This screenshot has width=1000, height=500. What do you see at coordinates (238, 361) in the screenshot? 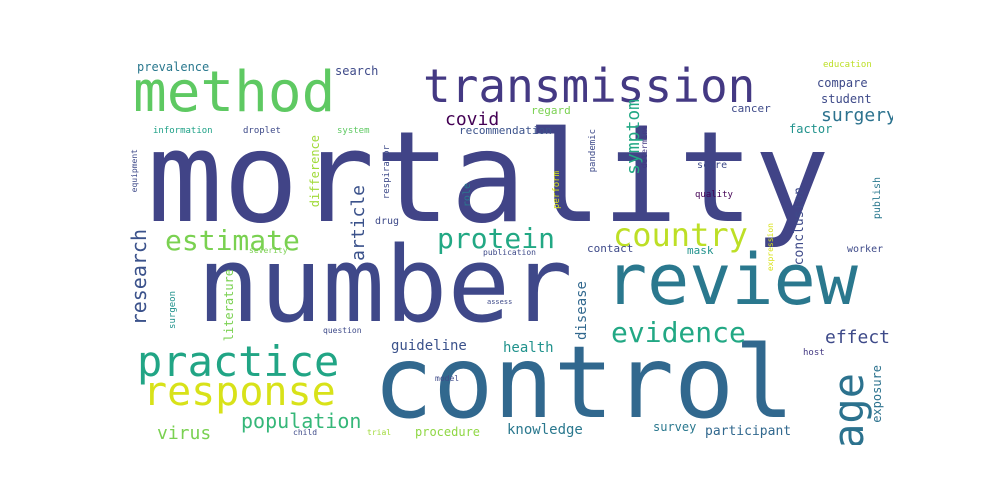
I see `word-practice: practice` at bounding box center [238, 361].